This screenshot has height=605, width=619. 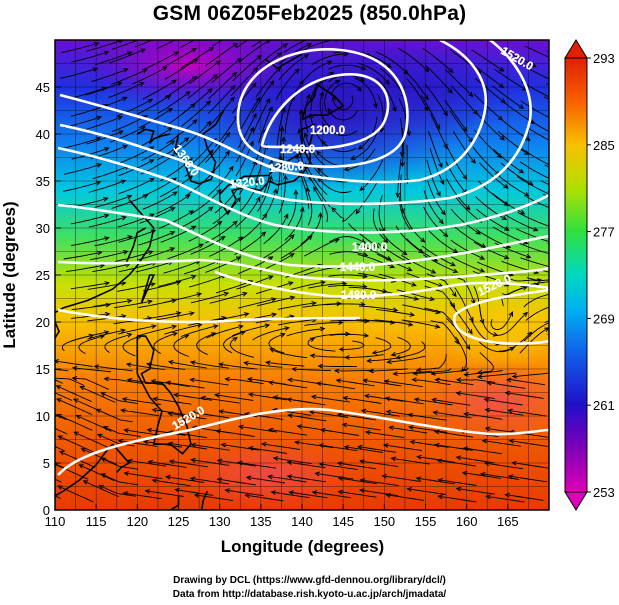 What do you see at coordinates (303, 270) in the screenshot?
I see `height-contour` at bounding box center [303, 270].